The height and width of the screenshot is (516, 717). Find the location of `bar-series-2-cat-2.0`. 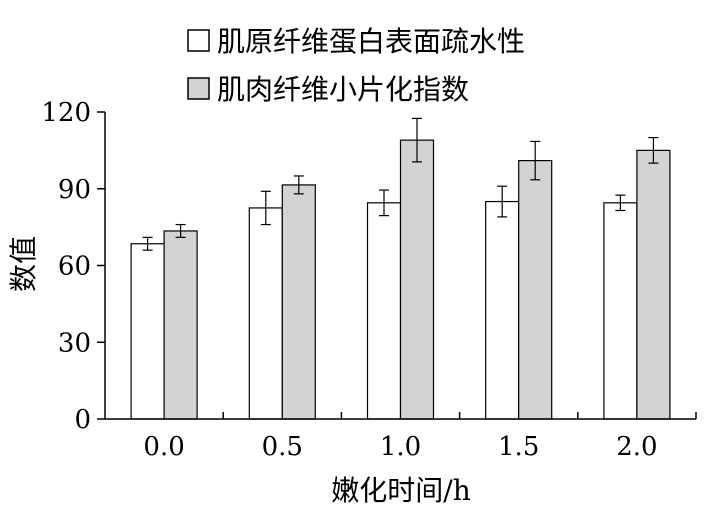

bar-series-2-cat-2.0 is located at coordinates (653, 284).